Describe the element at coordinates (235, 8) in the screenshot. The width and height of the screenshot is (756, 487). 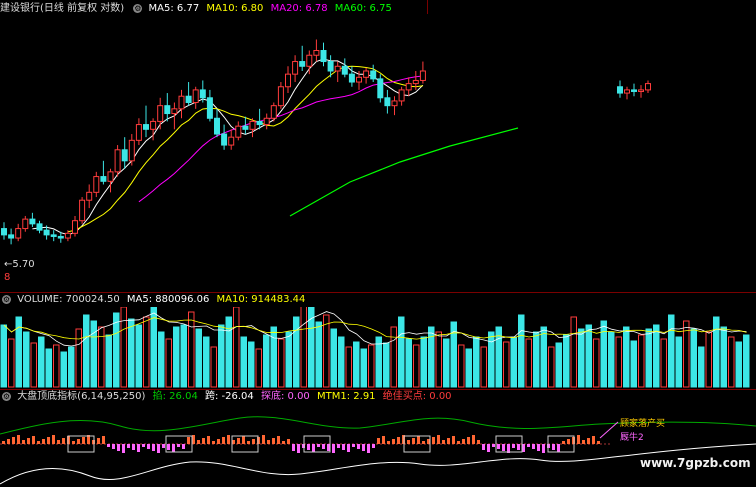
I see `ma10-label: MA10: 6.80` at that location.